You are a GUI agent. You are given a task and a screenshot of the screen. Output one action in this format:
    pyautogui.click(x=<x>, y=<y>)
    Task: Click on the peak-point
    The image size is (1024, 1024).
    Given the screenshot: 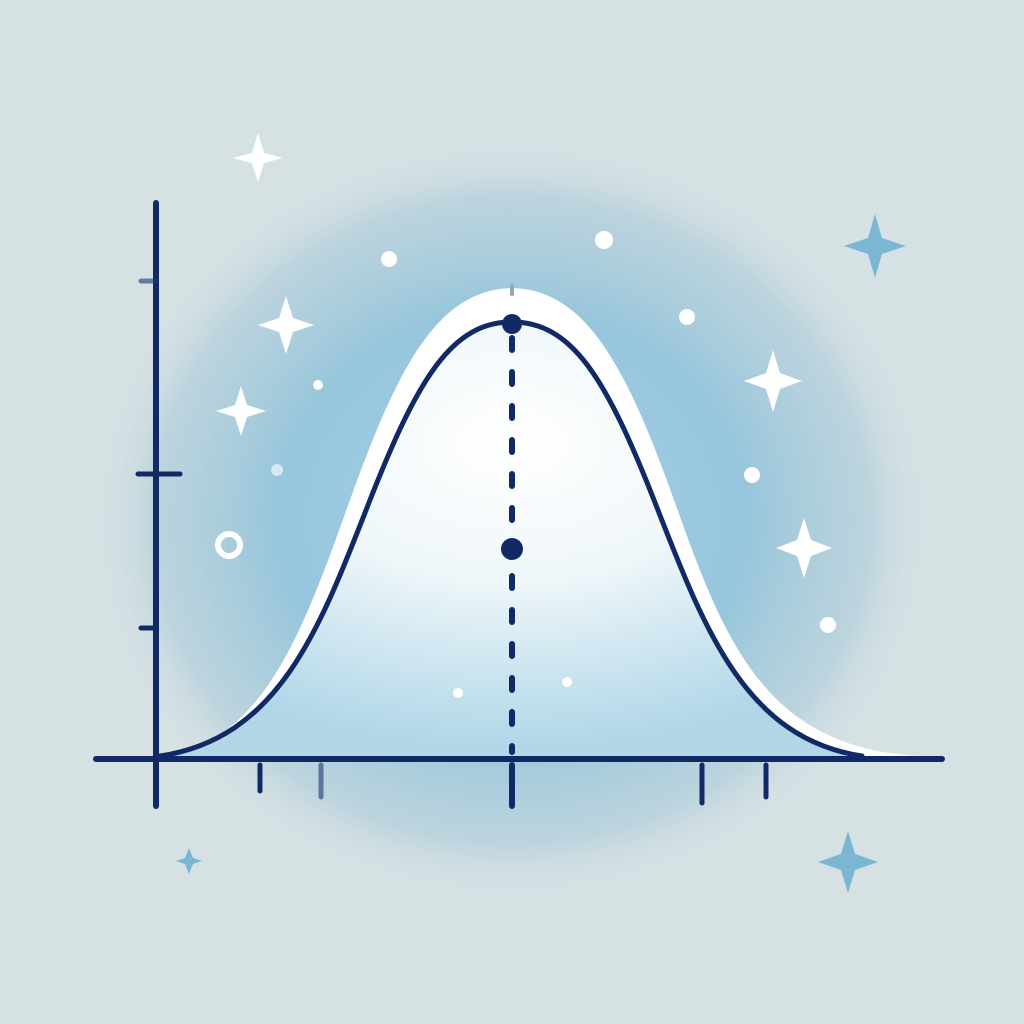 What is the action you would take?
    pyautogui.click(x=512, y=324)
    